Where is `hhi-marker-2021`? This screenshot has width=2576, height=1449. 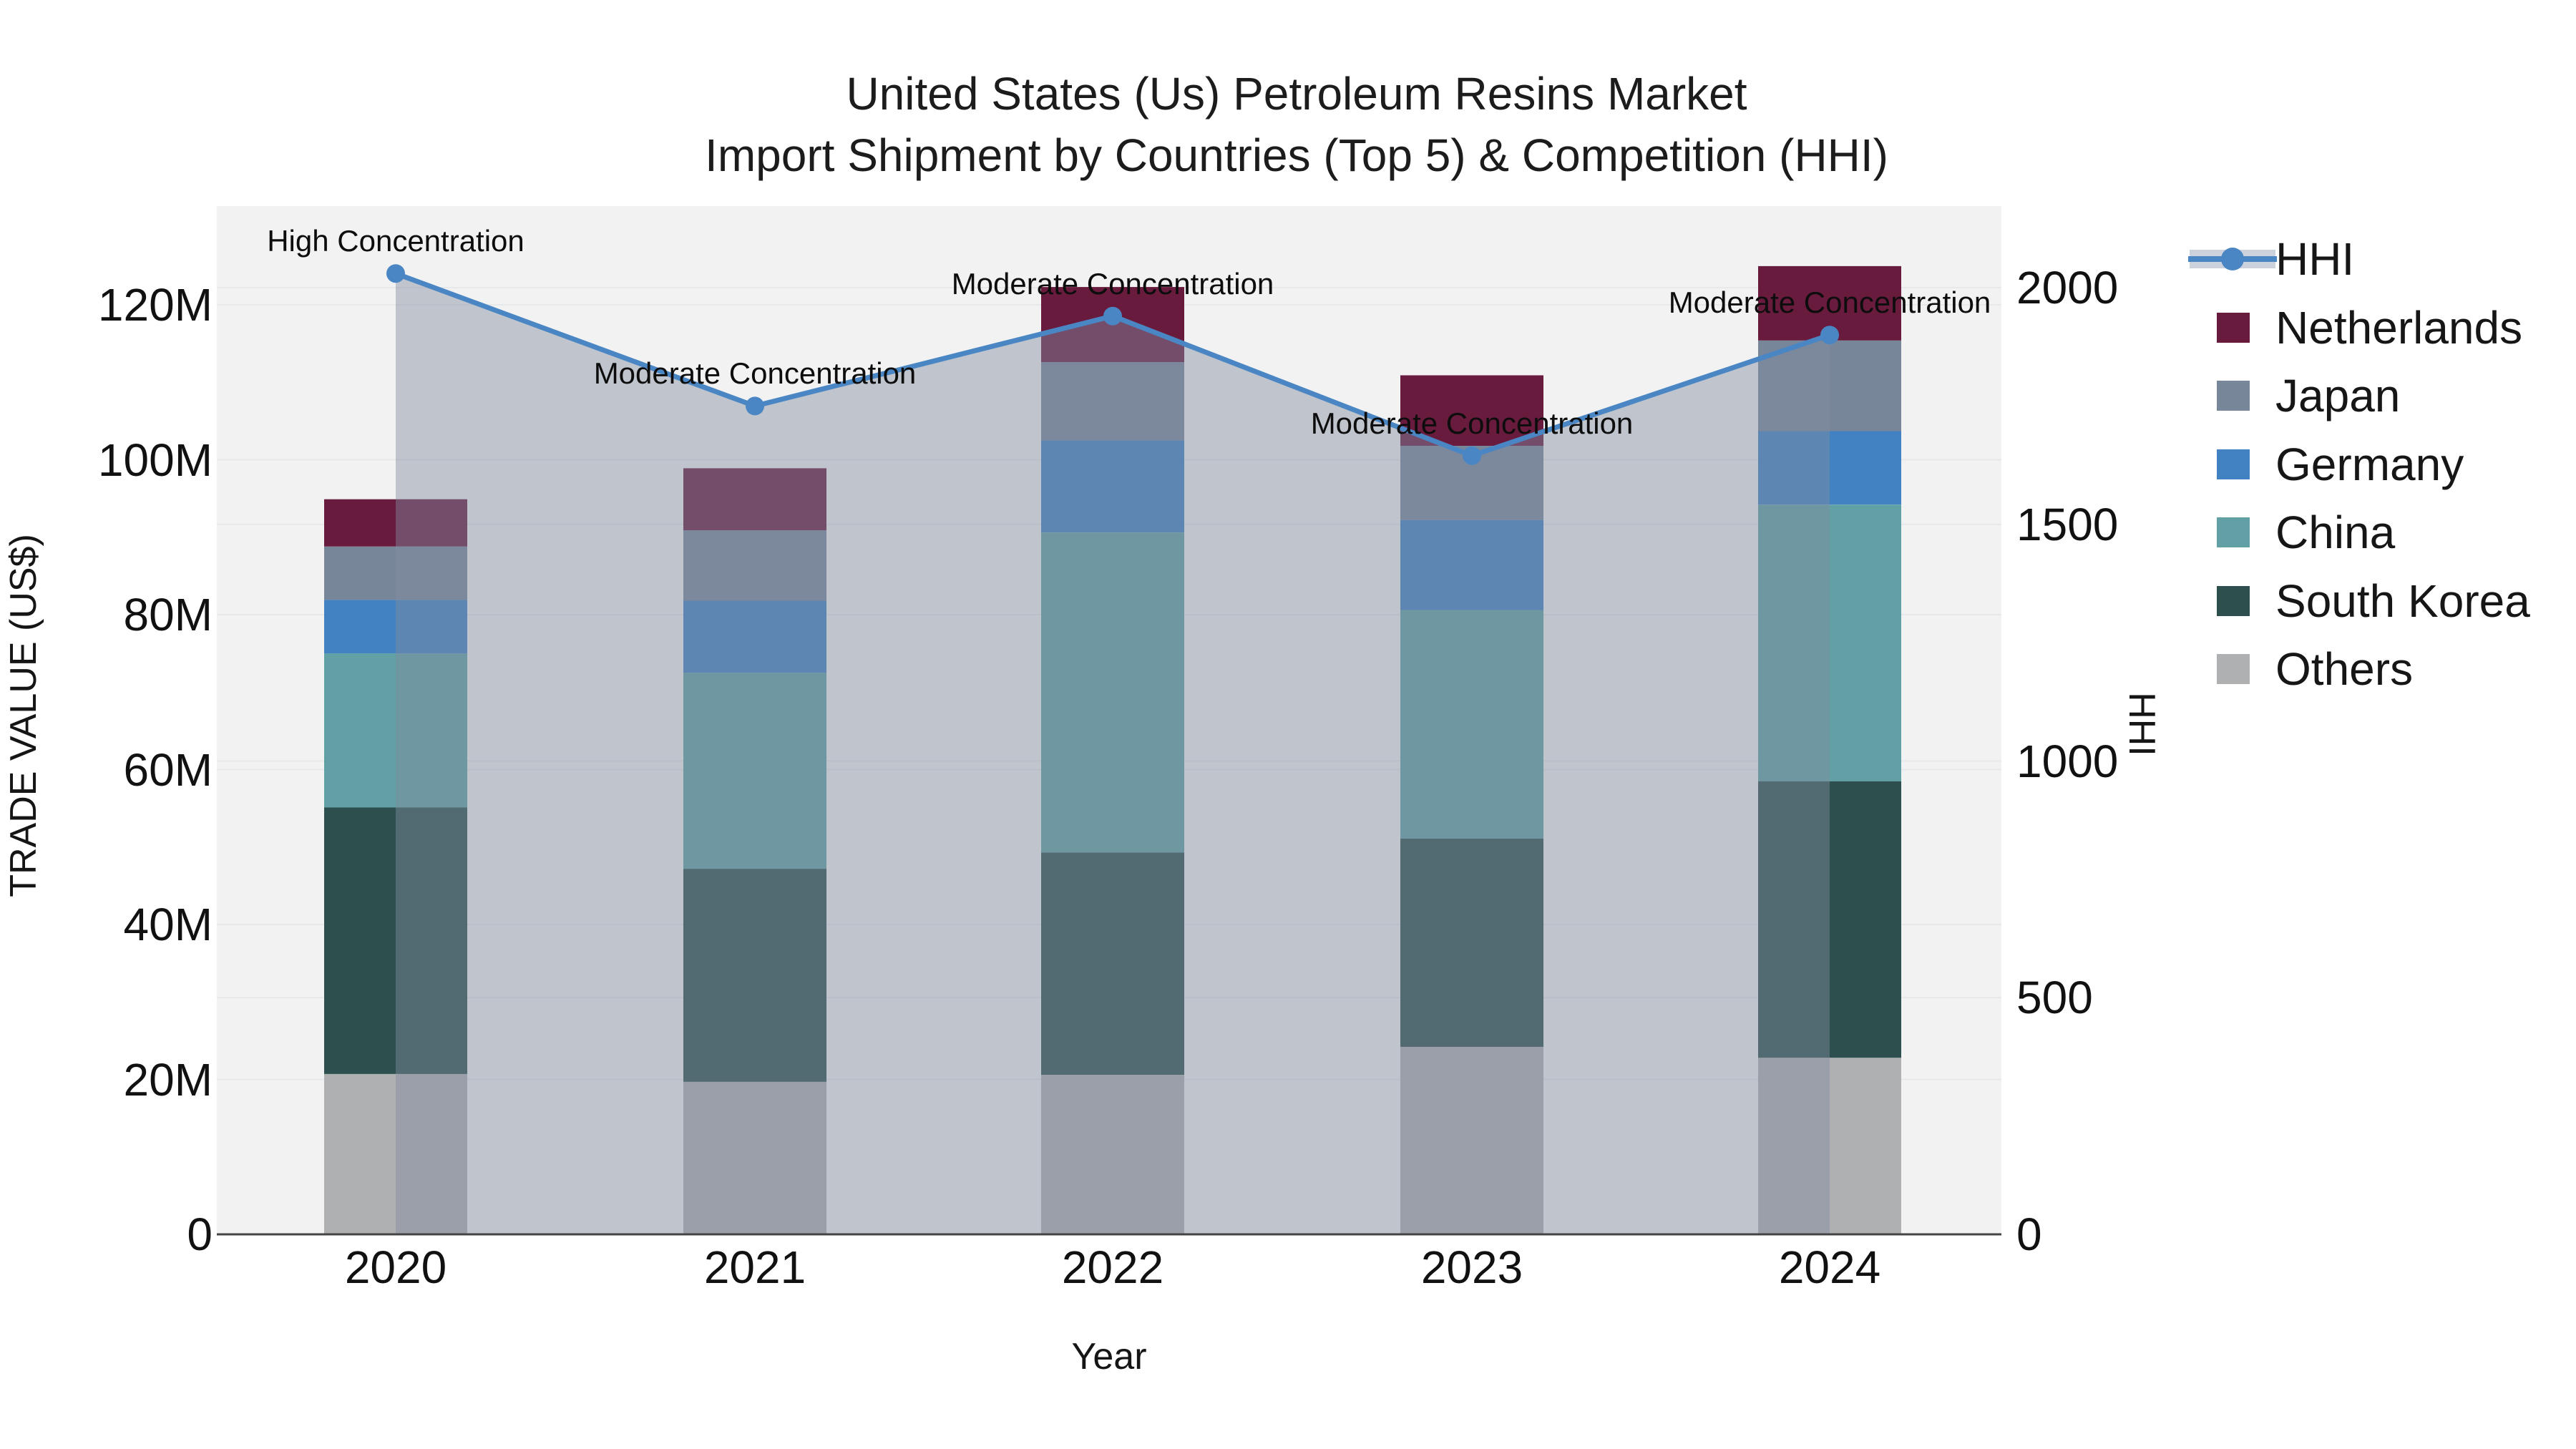
hhi-marker-2021 is located at coordinates (755, 406).